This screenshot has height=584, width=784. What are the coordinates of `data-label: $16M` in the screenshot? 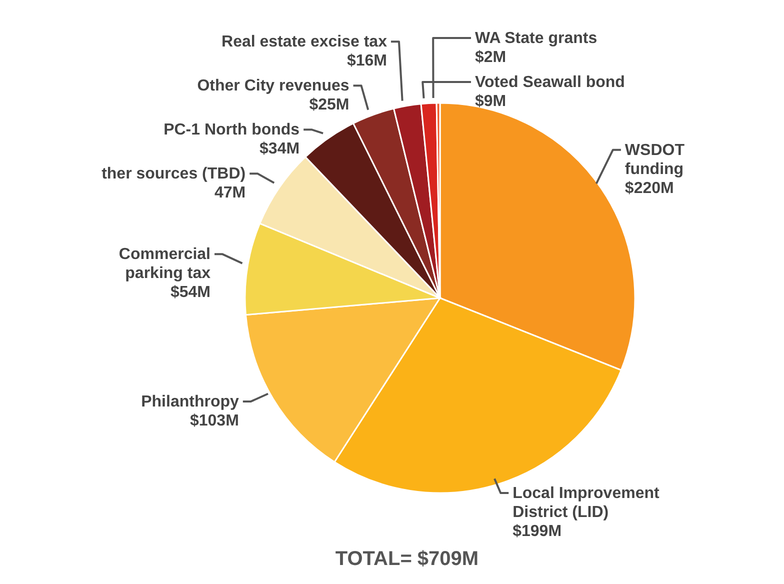 It's located at (366, 61).